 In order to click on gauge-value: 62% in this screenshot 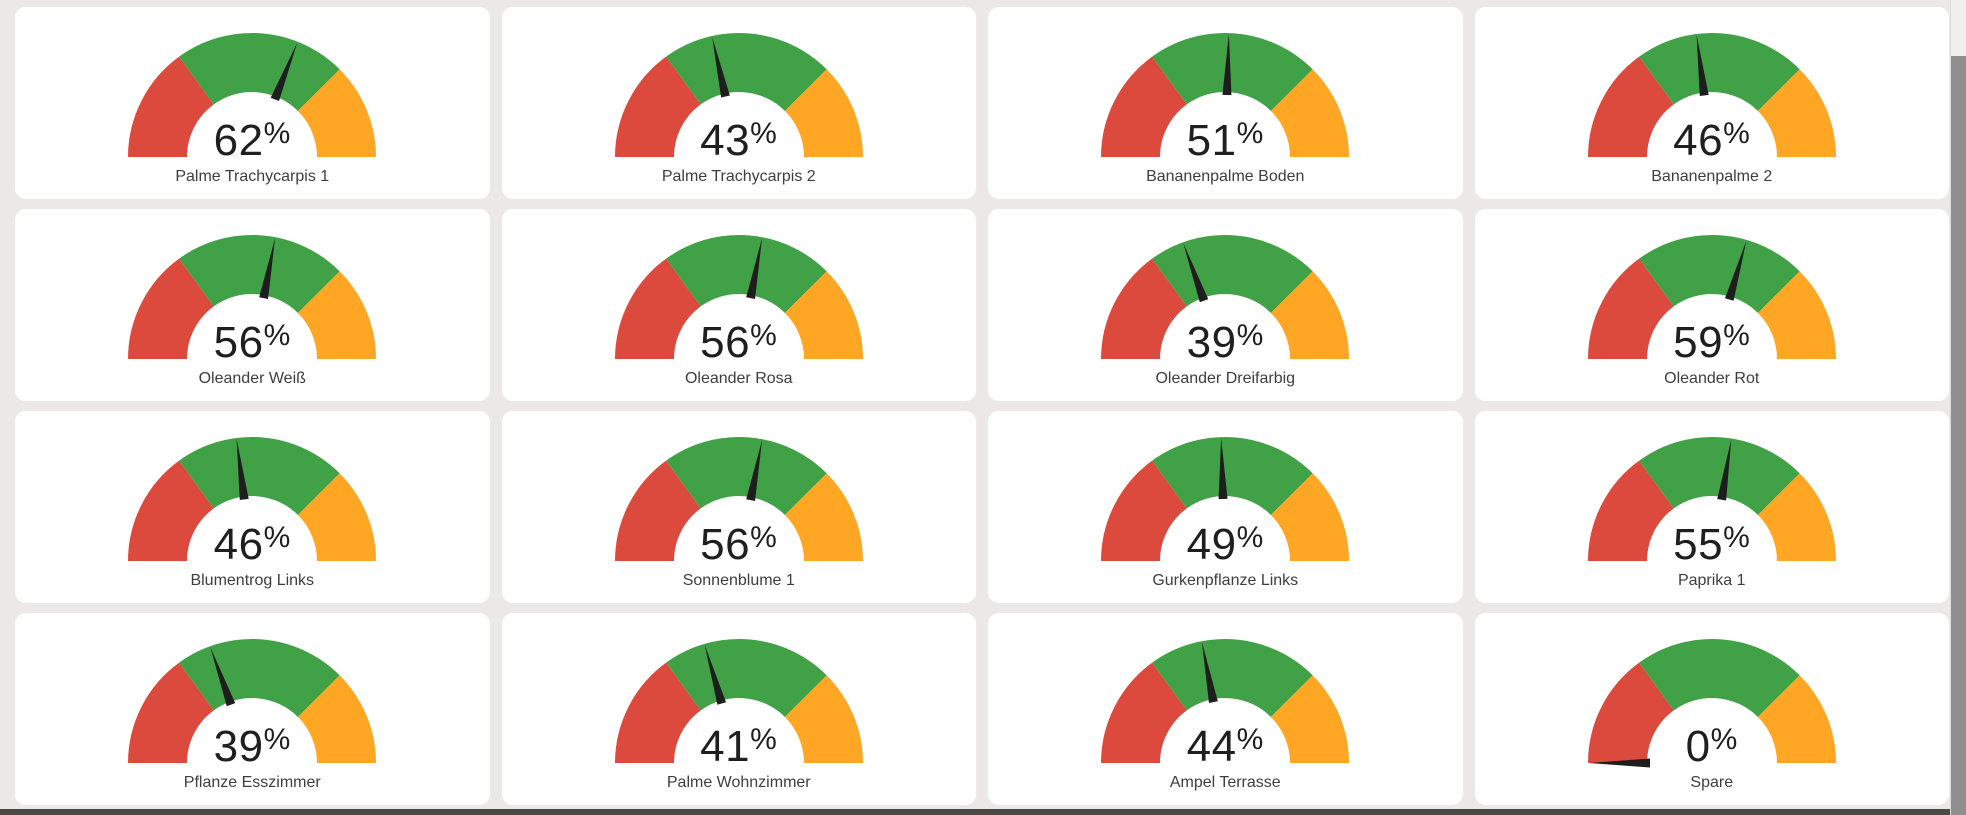, I will do `click(252, 141)`.